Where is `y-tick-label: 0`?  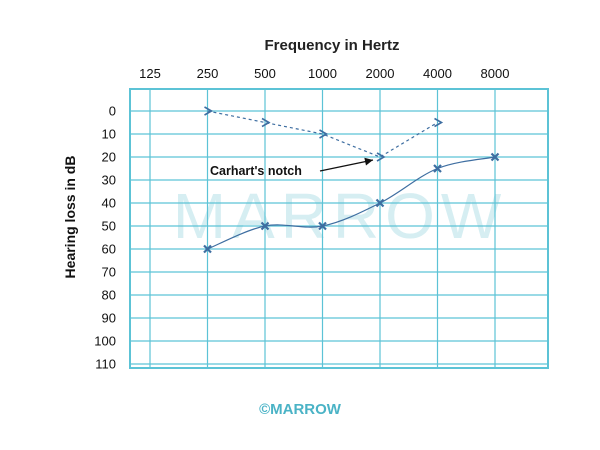
y-tick-label: 0 is located at coordinates (112, 111).